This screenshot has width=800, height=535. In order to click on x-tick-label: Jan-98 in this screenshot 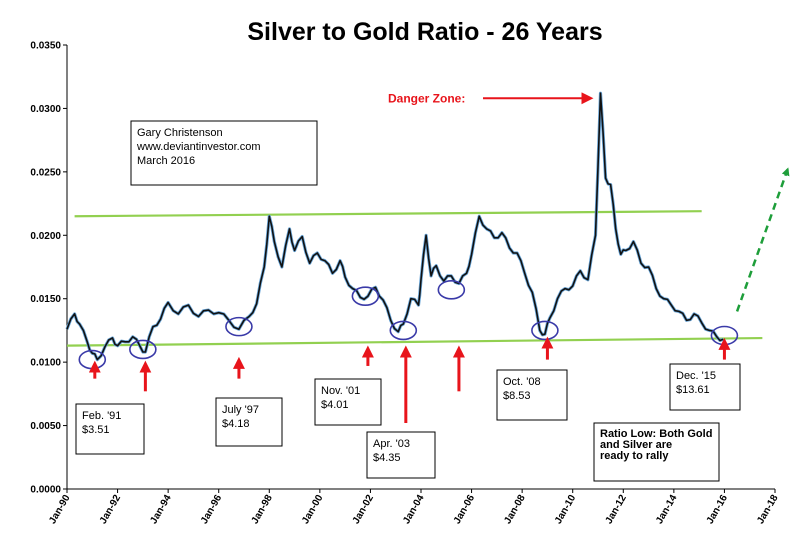, I will do `click(263, 509)`.